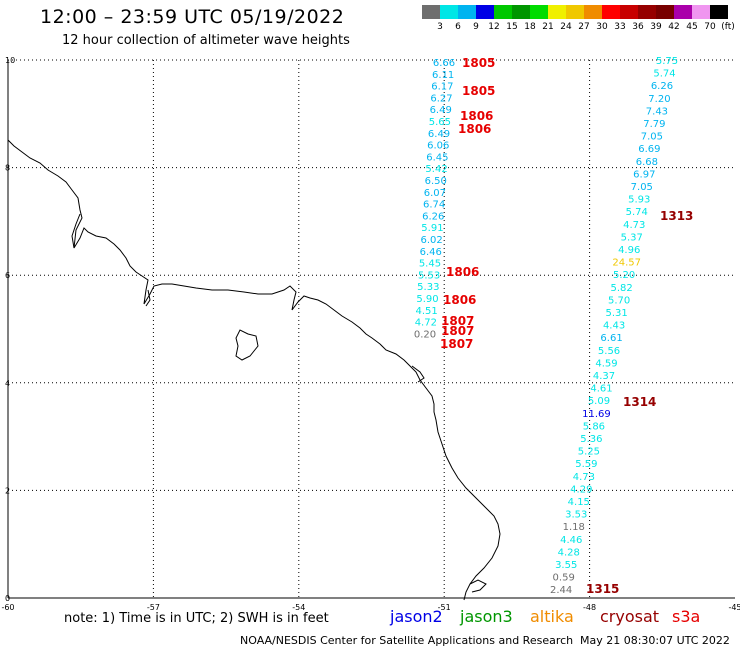  What do you see at coordinates (609, 351) in the screenshot?
I see `wave-height-label: 5.56` at bounding box center [609, 351].